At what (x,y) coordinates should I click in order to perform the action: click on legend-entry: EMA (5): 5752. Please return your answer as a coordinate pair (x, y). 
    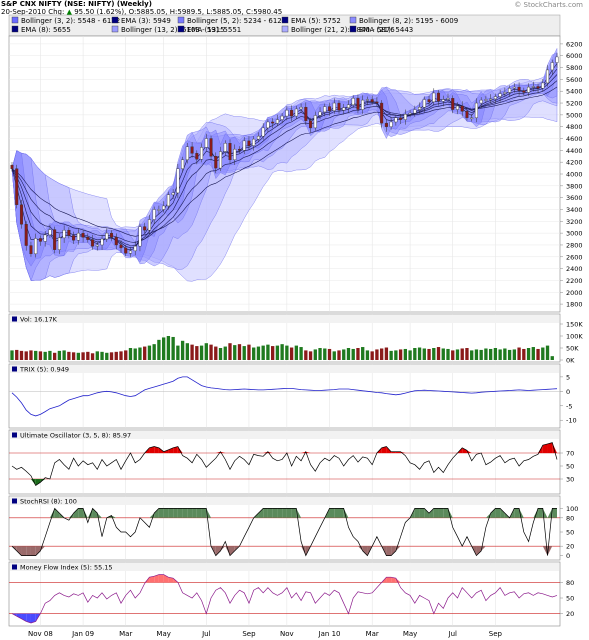
    Looking at the image, I should click on (316, 21).